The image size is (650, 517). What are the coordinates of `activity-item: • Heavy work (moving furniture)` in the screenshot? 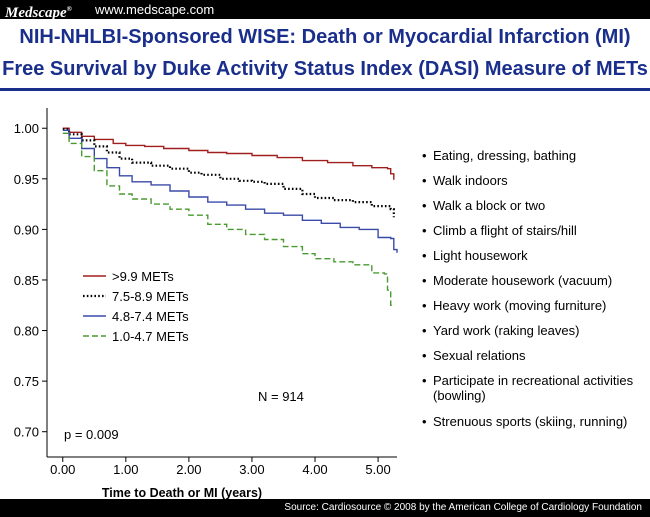 It's located at (533, 305).